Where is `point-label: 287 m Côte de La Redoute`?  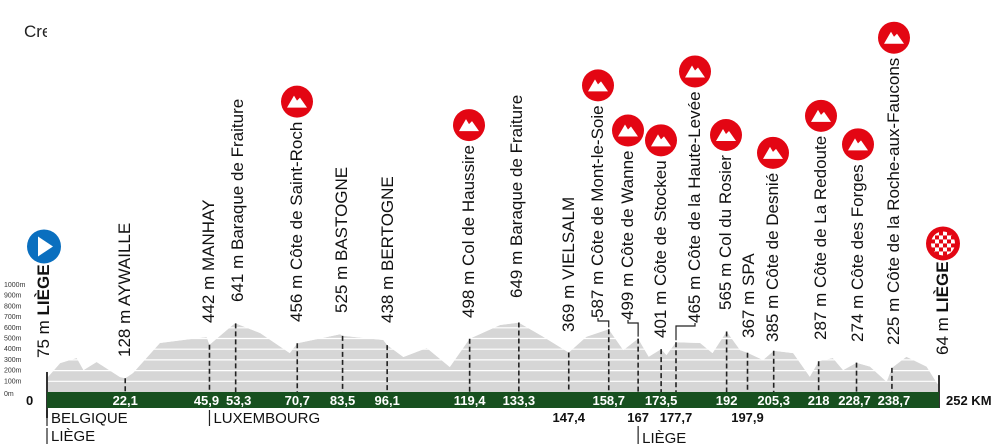
point-label: 287 m Côte de La Redoute is located at coordinates (820, 238).